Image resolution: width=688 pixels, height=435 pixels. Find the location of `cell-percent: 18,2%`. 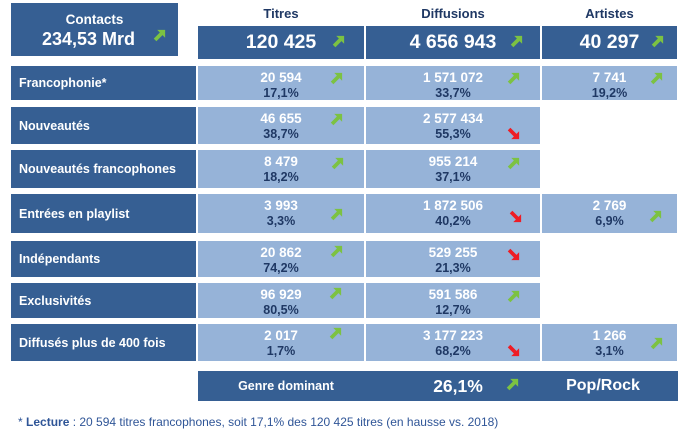

cell-percent: 18,2% is located at coordinates (281, 177).